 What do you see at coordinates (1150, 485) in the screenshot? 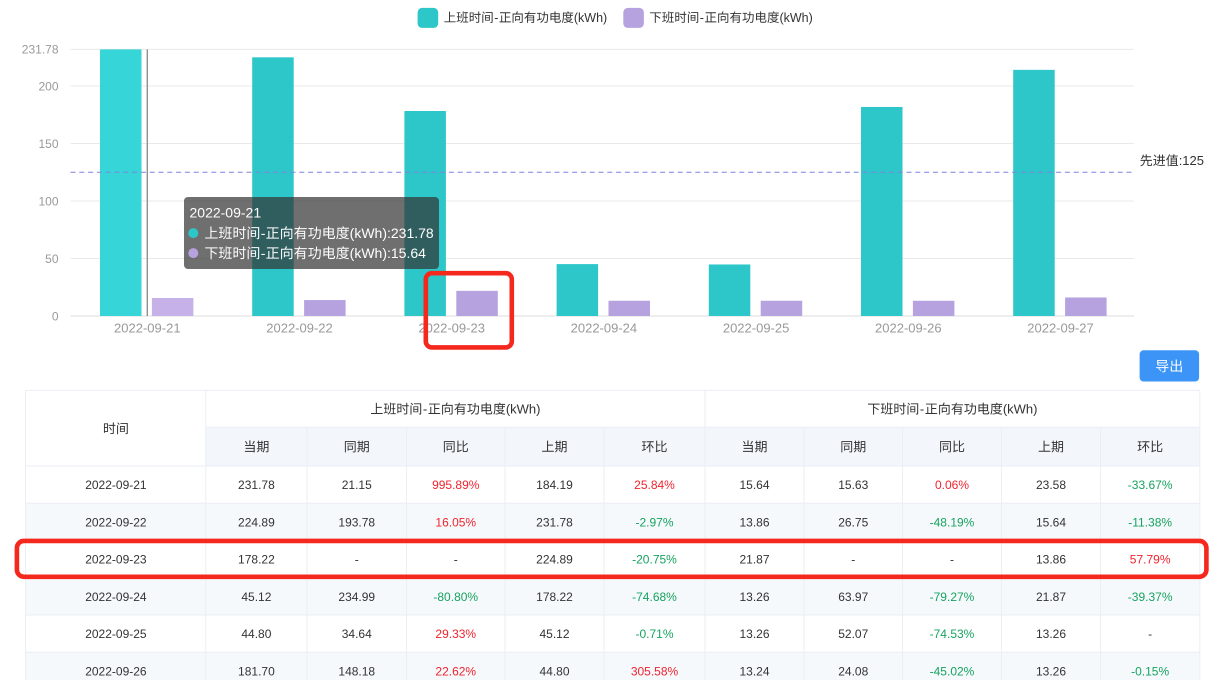
I see `svg-text: -33.67%` at bounding box center [1150, 485].